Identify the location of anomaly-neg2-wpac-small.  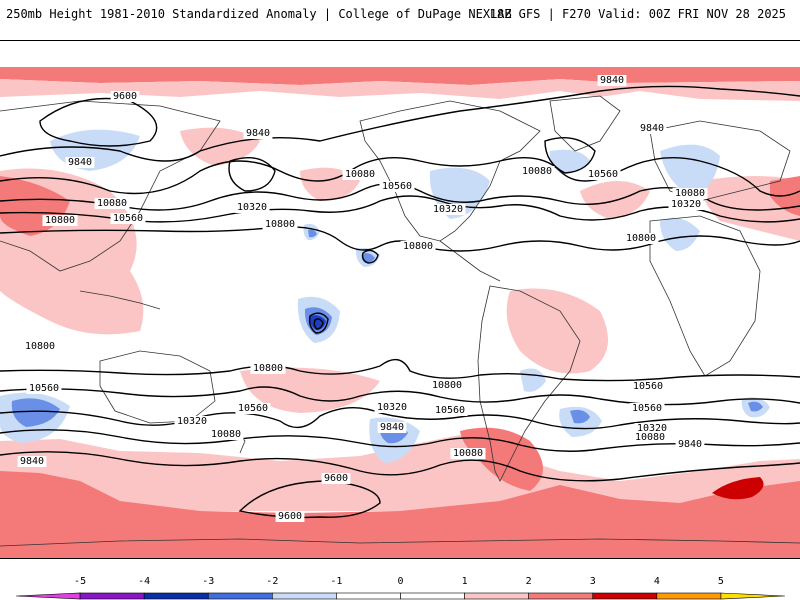
(312, 233).